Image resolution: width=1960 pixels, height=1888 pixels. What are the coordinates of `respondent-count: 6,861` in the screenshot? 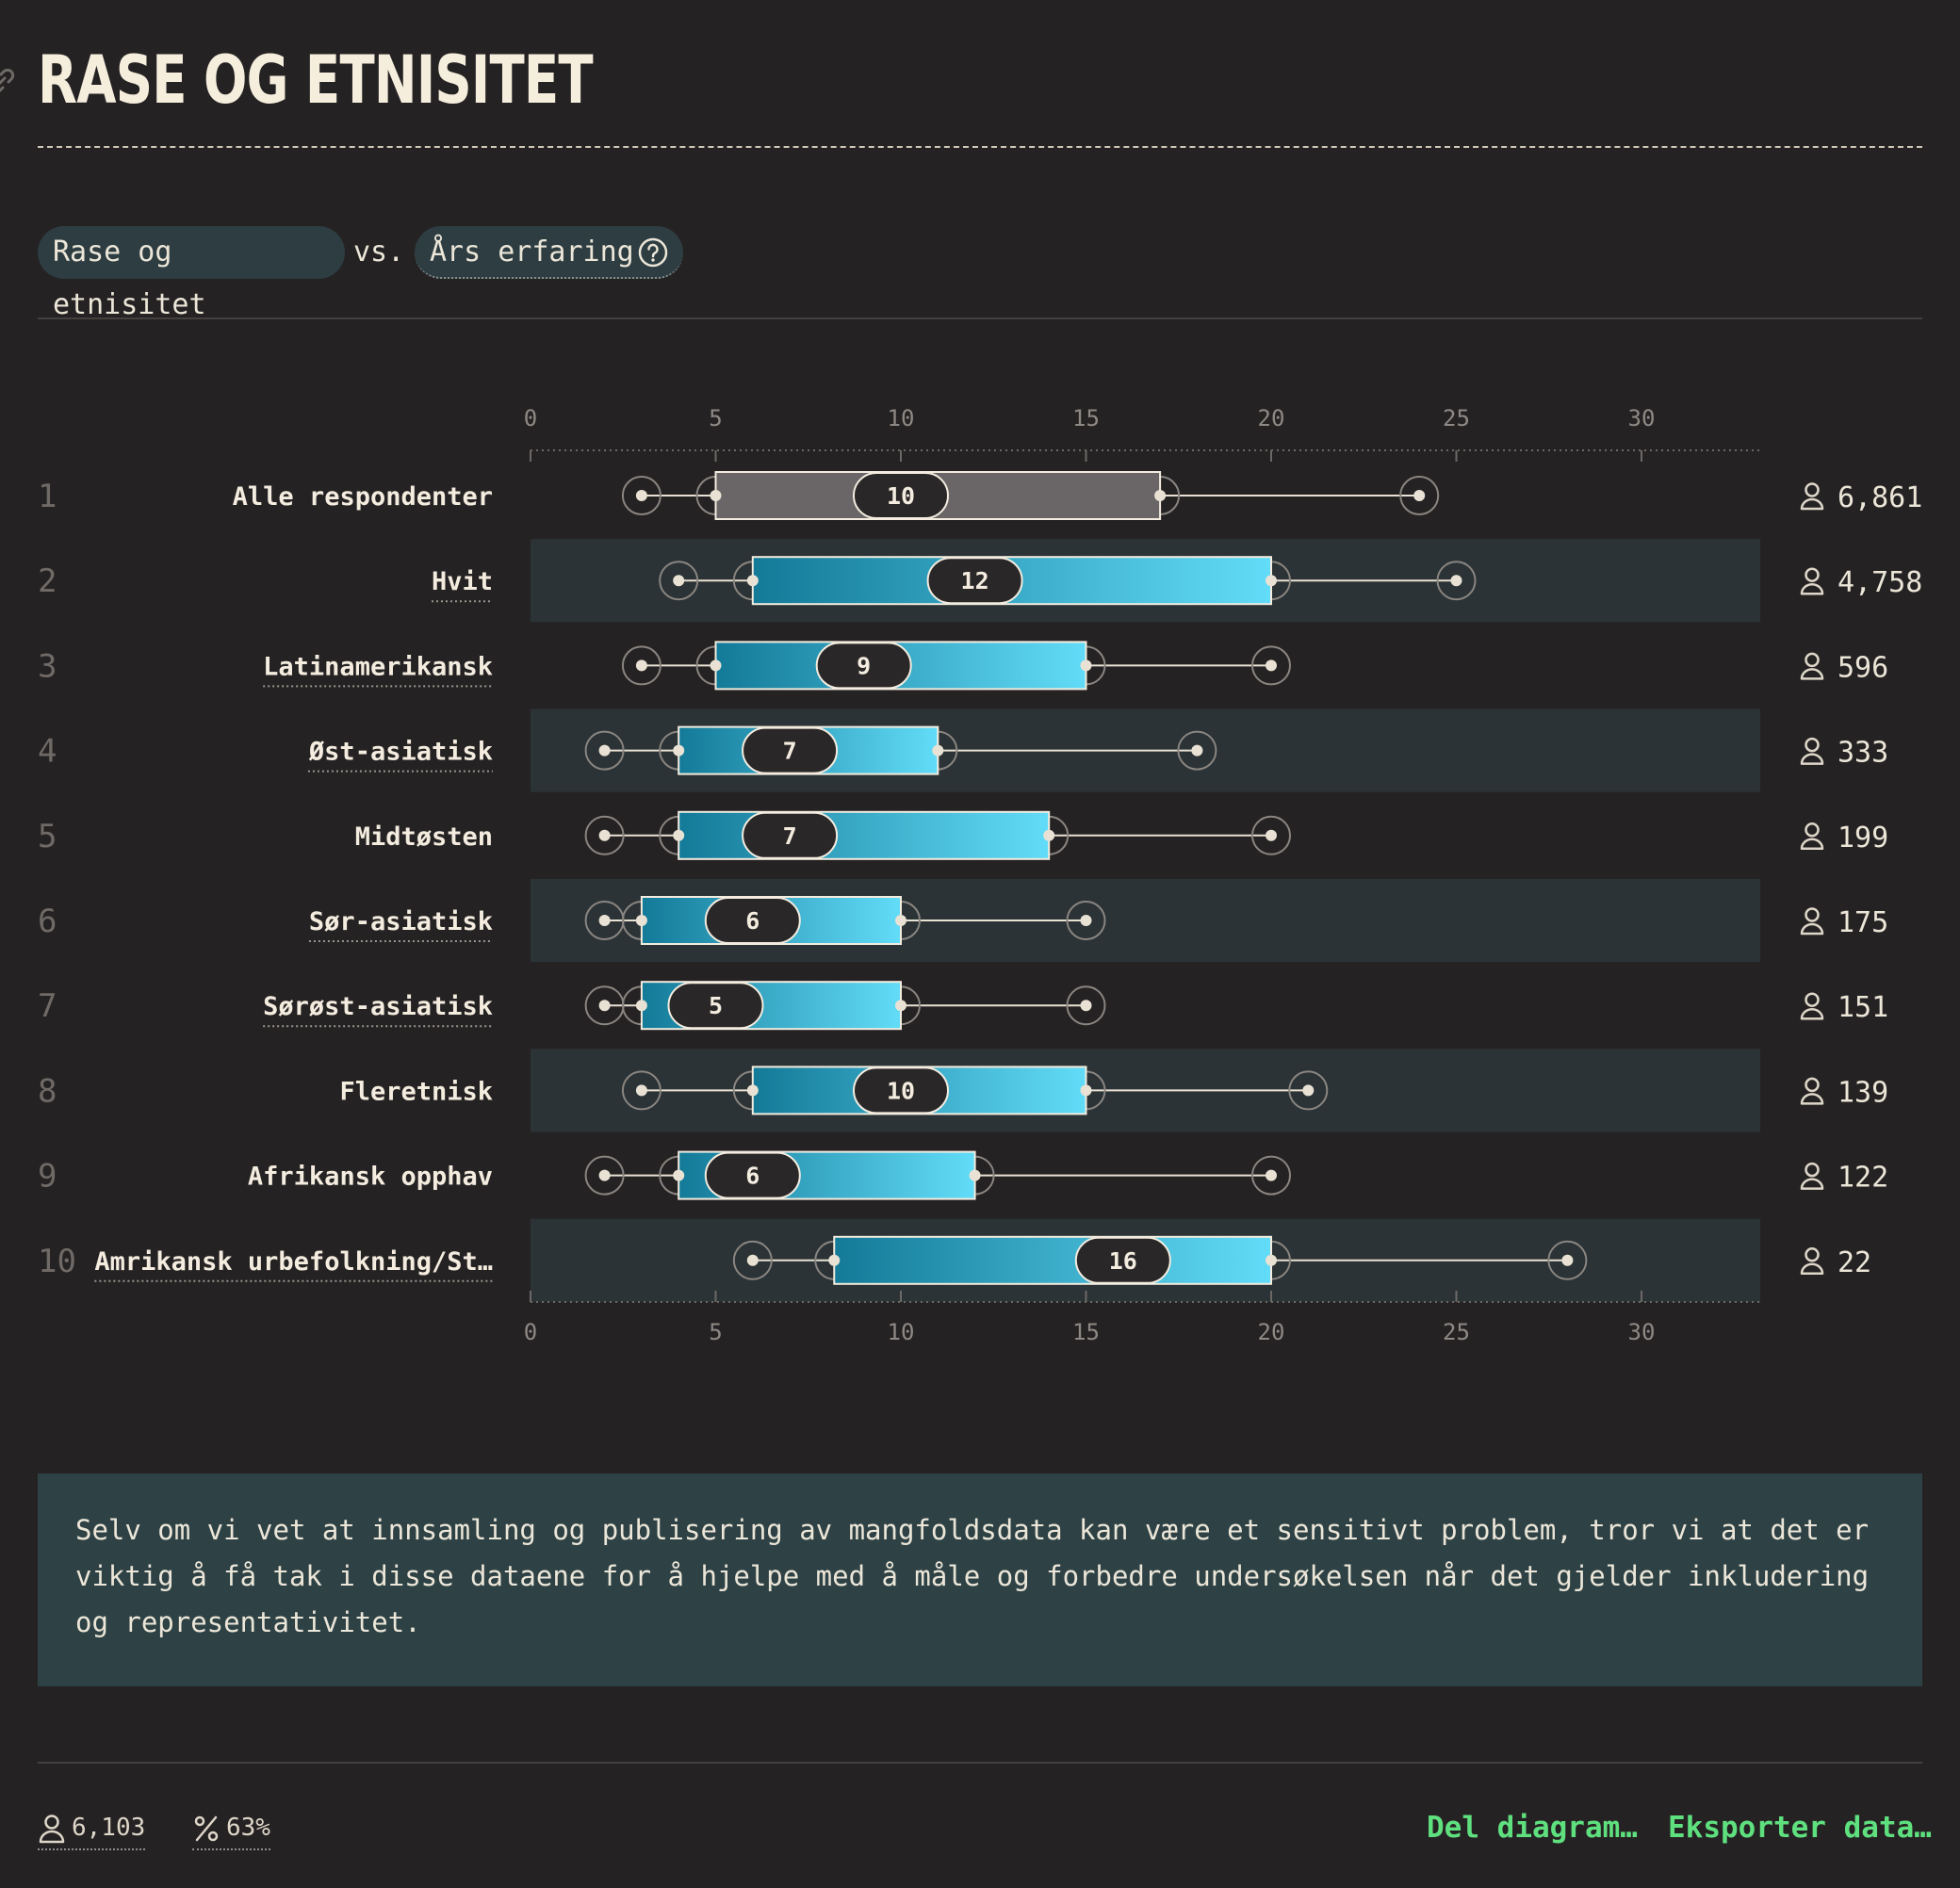 It's located at (1880, 497).